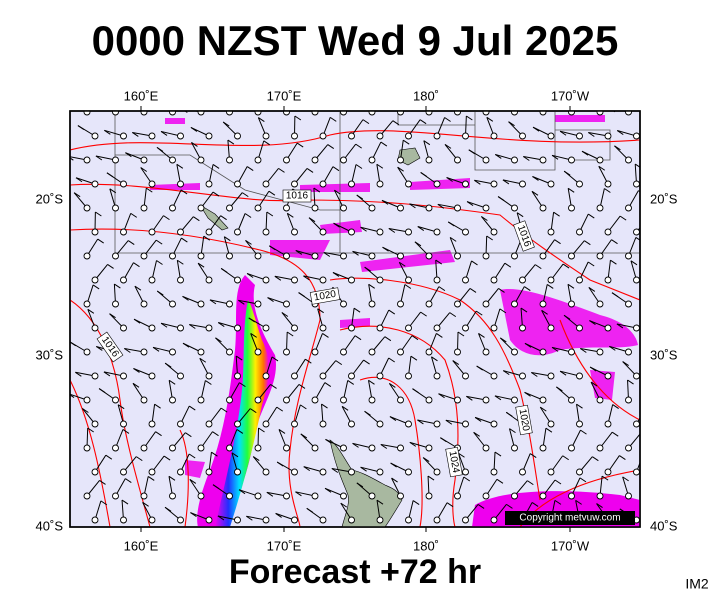 Image resolution: width=711 pixels, height=600 pixels. Describe the element at coordinates (50, 525) in the screenshot. I see `lat-label: 40˚S` at that location.